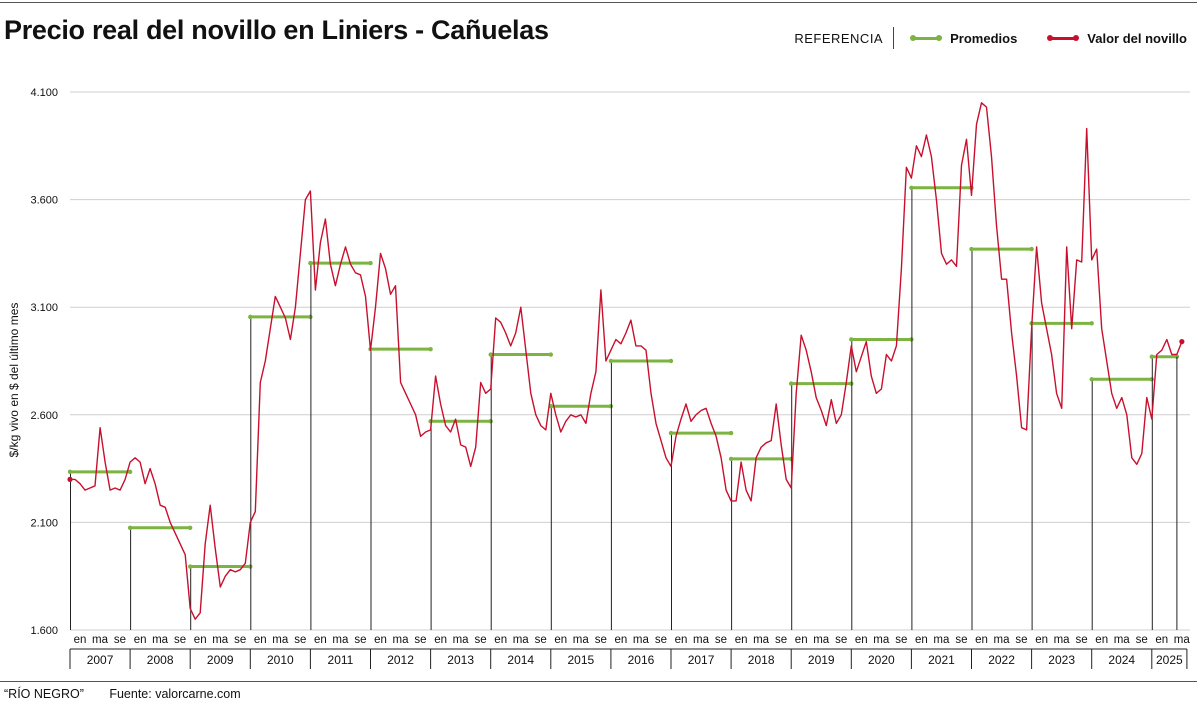 This screenshot has height=711, width=1197. Describe the element at coordinates (1169, 660) in the screenshot. I see `year-label: 2025` at that location.